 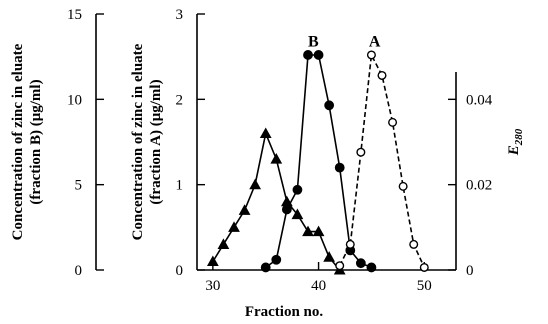 I want to click on x-axis: 30 40 50, so click(x=318, y=278).